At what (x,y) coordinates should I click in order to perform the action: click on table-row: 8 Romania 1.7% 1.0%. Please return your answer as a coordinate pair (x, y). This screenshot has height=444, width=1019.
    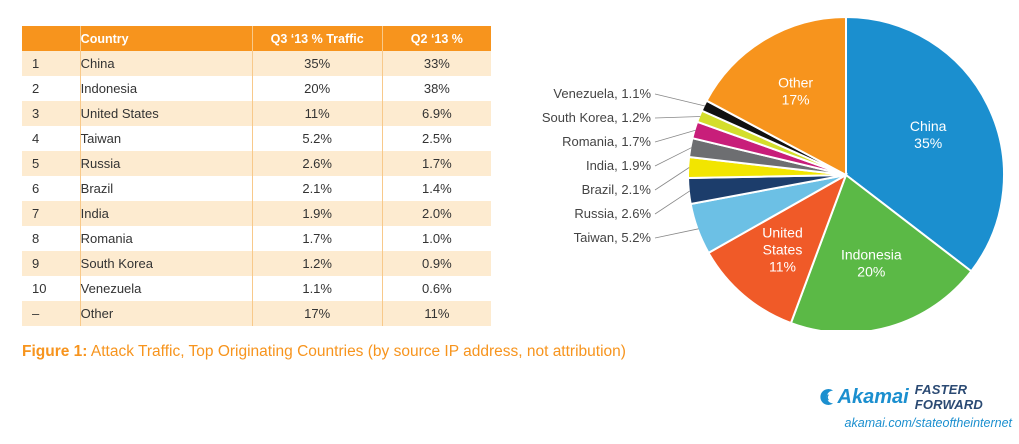
    Looking at the image, I should click on (256, 238).